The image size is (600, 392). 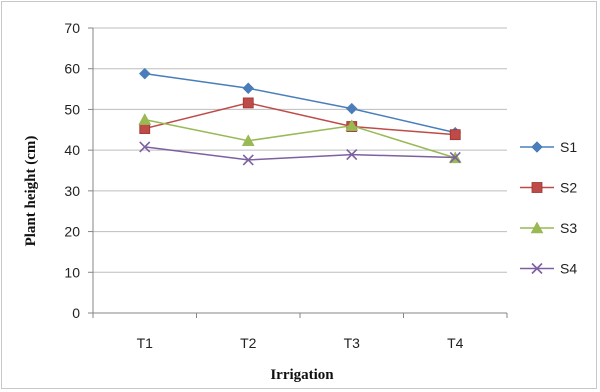 What do you see at coordinates (76, 313) in the screenshot?
I see `y-tick-label: 0` at bounding box center [76, 313].